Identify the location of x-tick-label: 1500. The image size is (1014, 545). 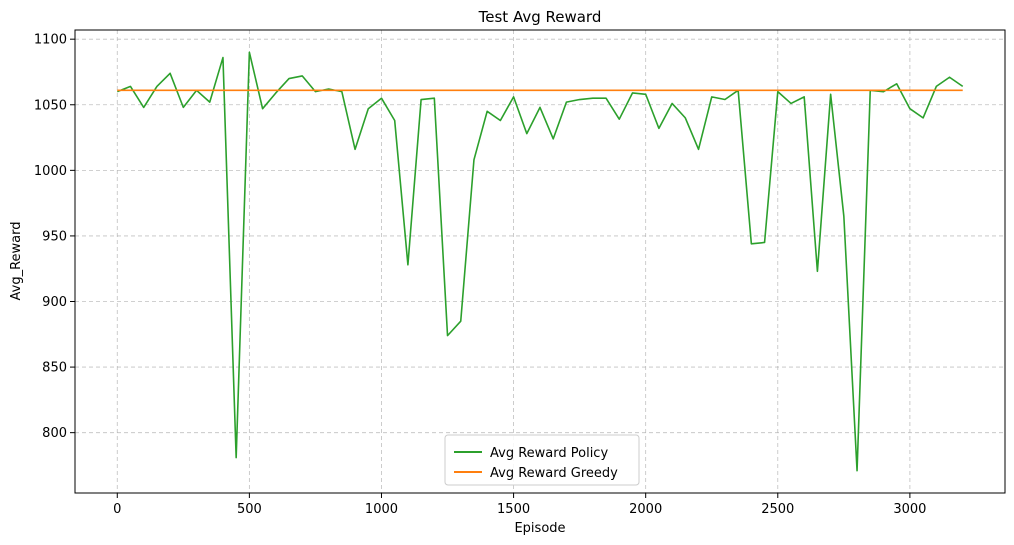
(513, 509).